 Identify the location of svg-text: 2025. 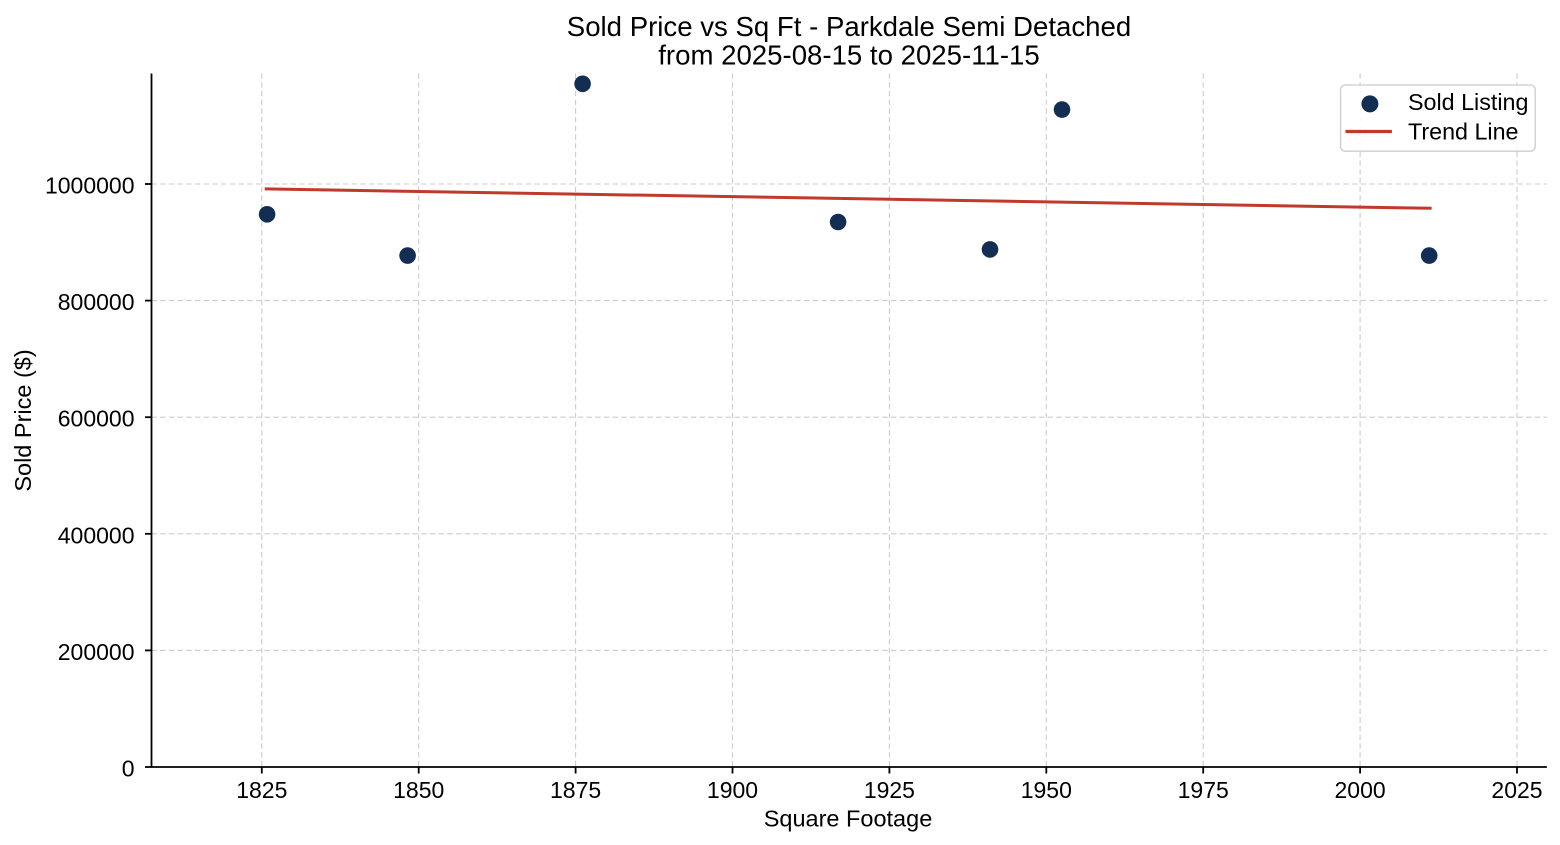
(1516, 790).